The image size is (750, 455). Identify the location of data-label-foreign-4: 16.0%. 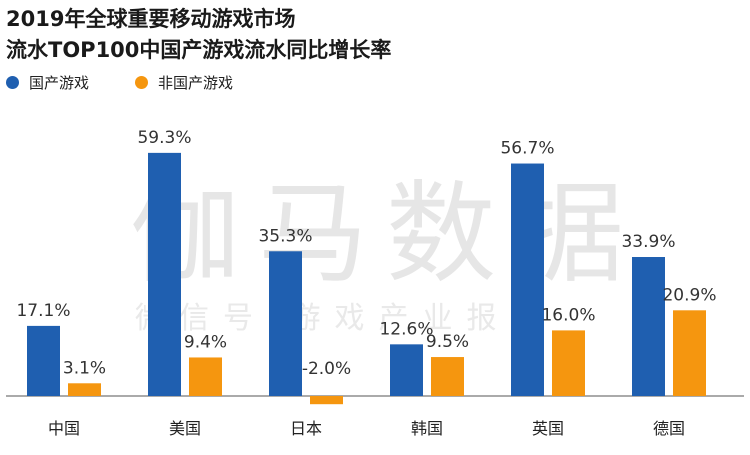
(568, 315).